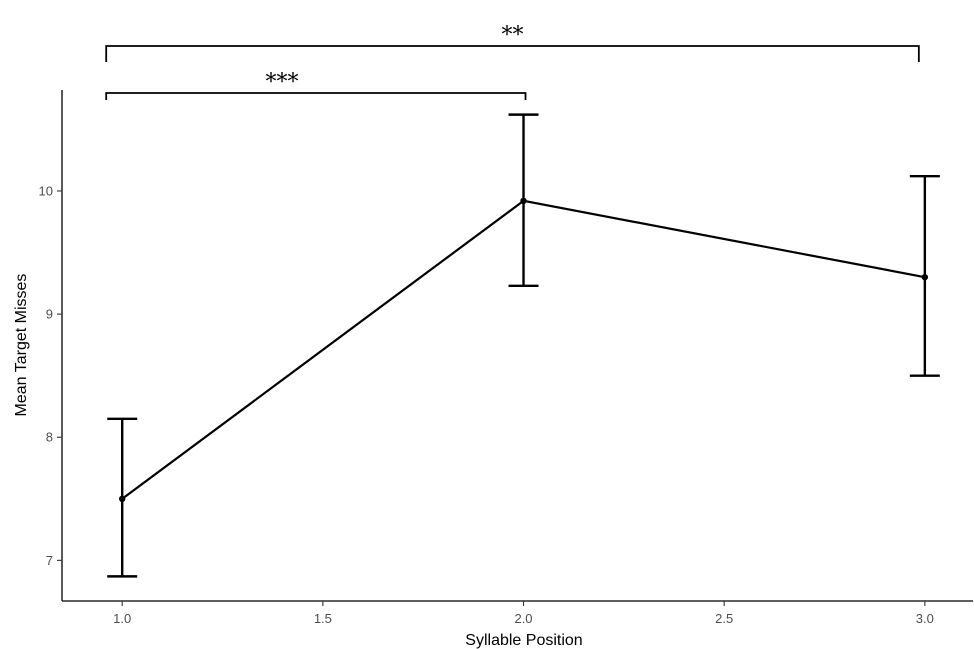 Image resolution: width=974 pixels, height=649 pixels. I want to click on significance-bracket: **, so click(512, 42).